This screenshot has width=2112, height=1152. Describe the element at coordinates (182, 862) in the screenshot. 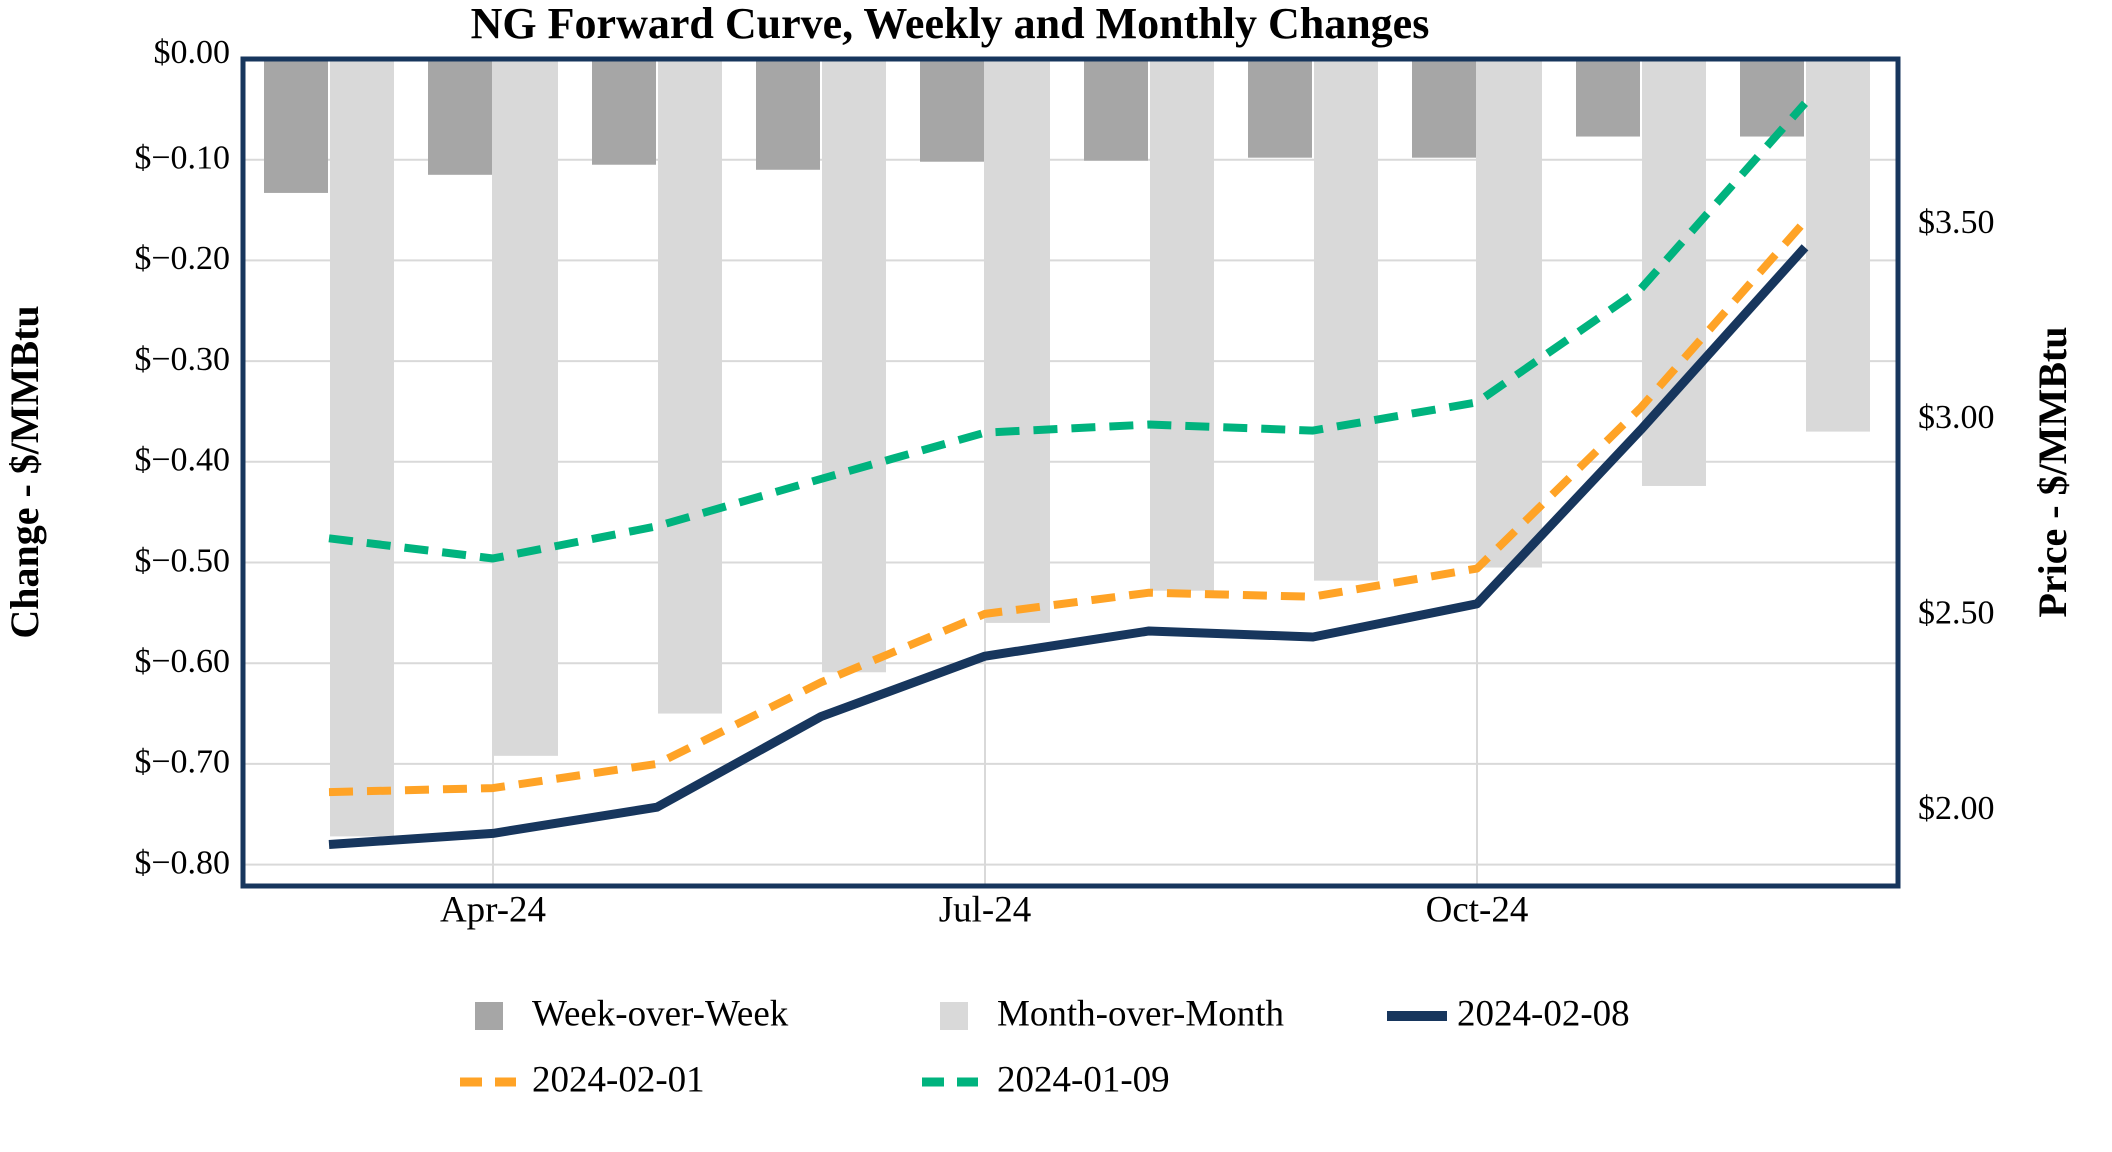

I see `left-axis-tick-8: $−0.80` at that location.